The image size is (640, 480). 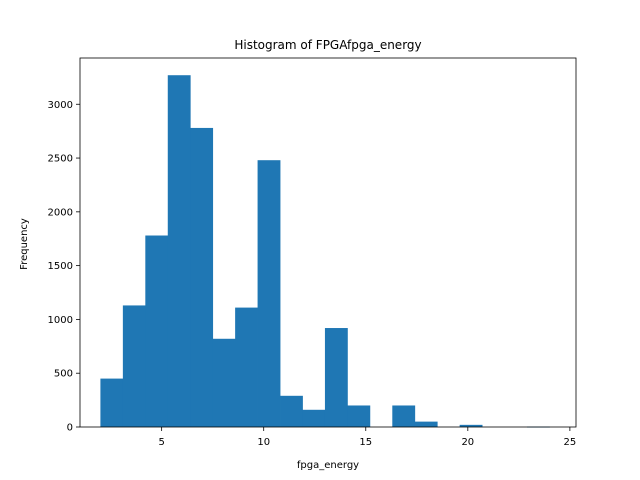 I want to click on y-tick-label: 2000, so click(x=60, y=212).